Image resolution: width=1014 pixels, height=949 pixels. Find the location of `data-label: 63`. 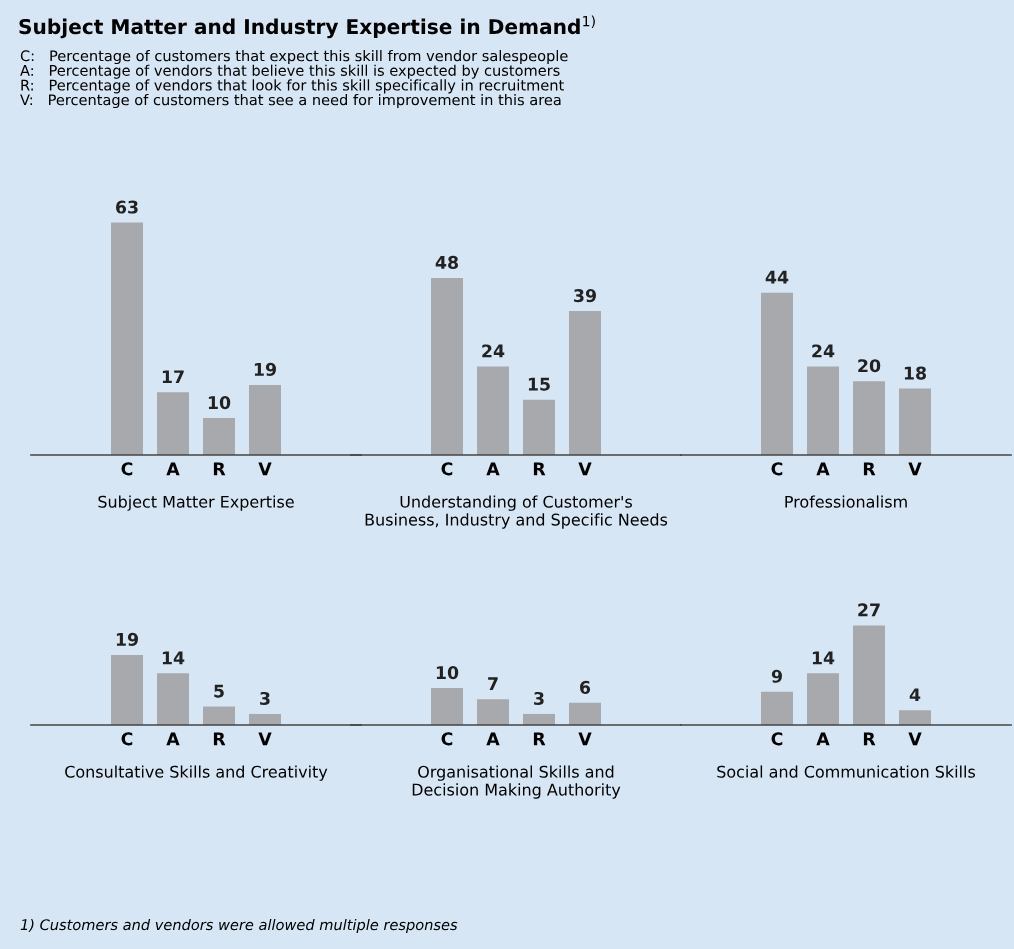

data-label: 63 is located at coordinates (127, 207).